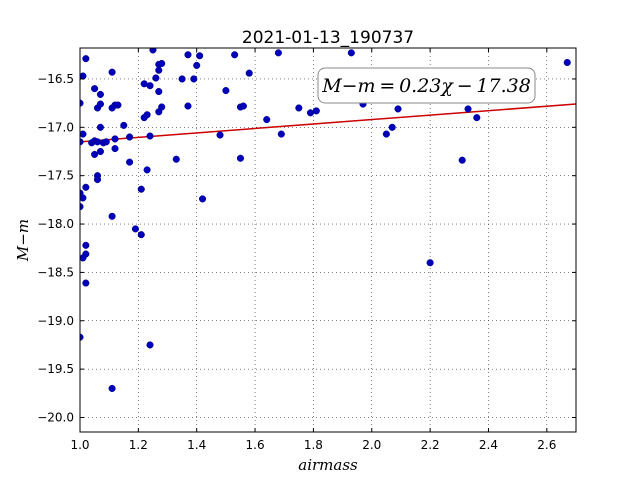  Describe the element at coordinates (55, 417) in the screenshot. I see `y-tick-label: −20.0` at that location.